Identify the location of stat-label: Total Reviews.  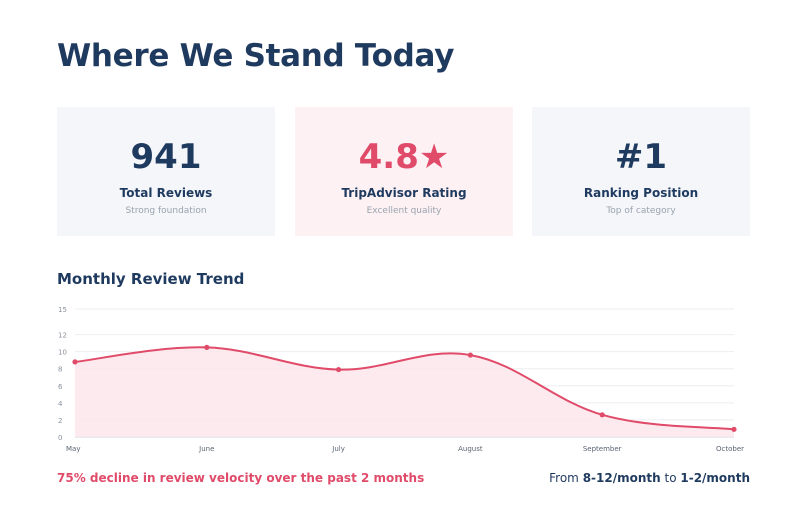
(166, 193).